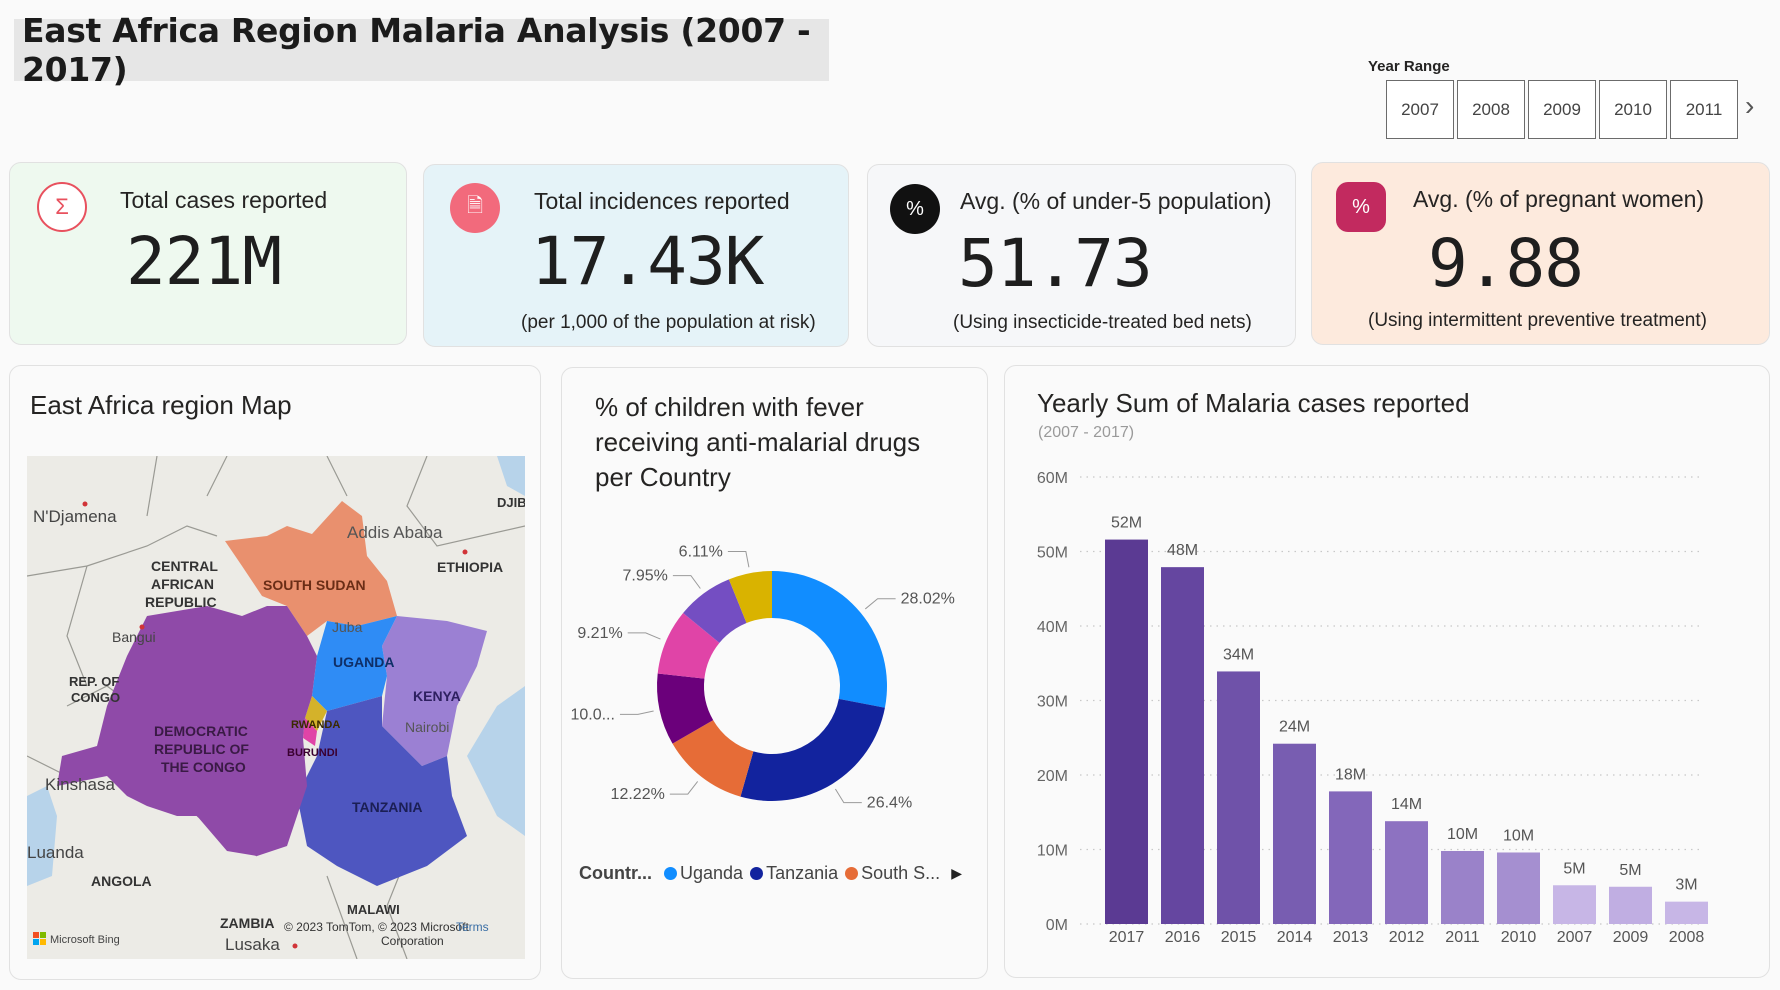 The width and height of the screenshot is (1780, 990). I want to click on label-nairobi: Nairobi, so click(427, 727).